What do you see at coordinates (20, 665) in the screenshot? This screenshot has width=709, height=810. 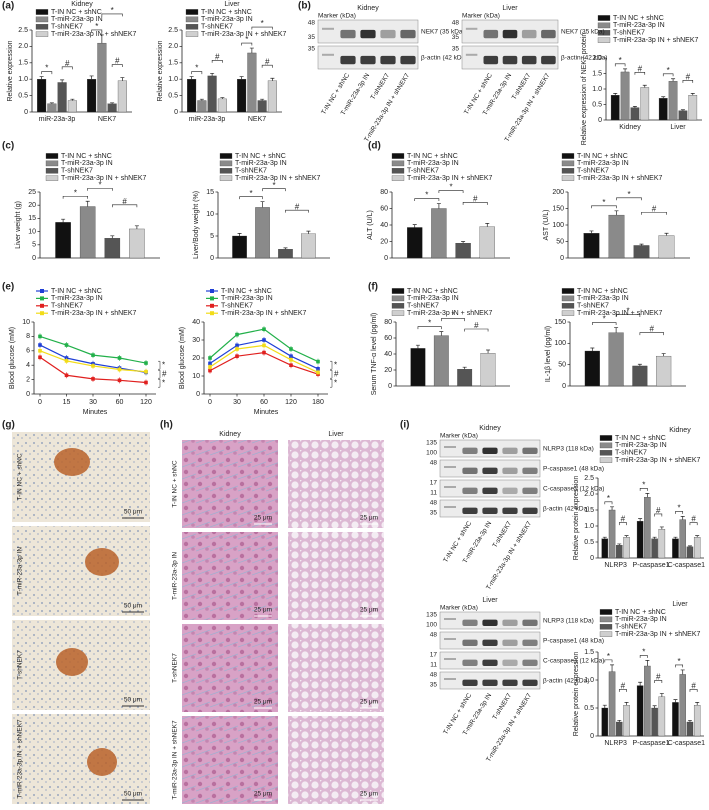 I see `row-label: T-shNEK7` at bounding box center [20, 665].